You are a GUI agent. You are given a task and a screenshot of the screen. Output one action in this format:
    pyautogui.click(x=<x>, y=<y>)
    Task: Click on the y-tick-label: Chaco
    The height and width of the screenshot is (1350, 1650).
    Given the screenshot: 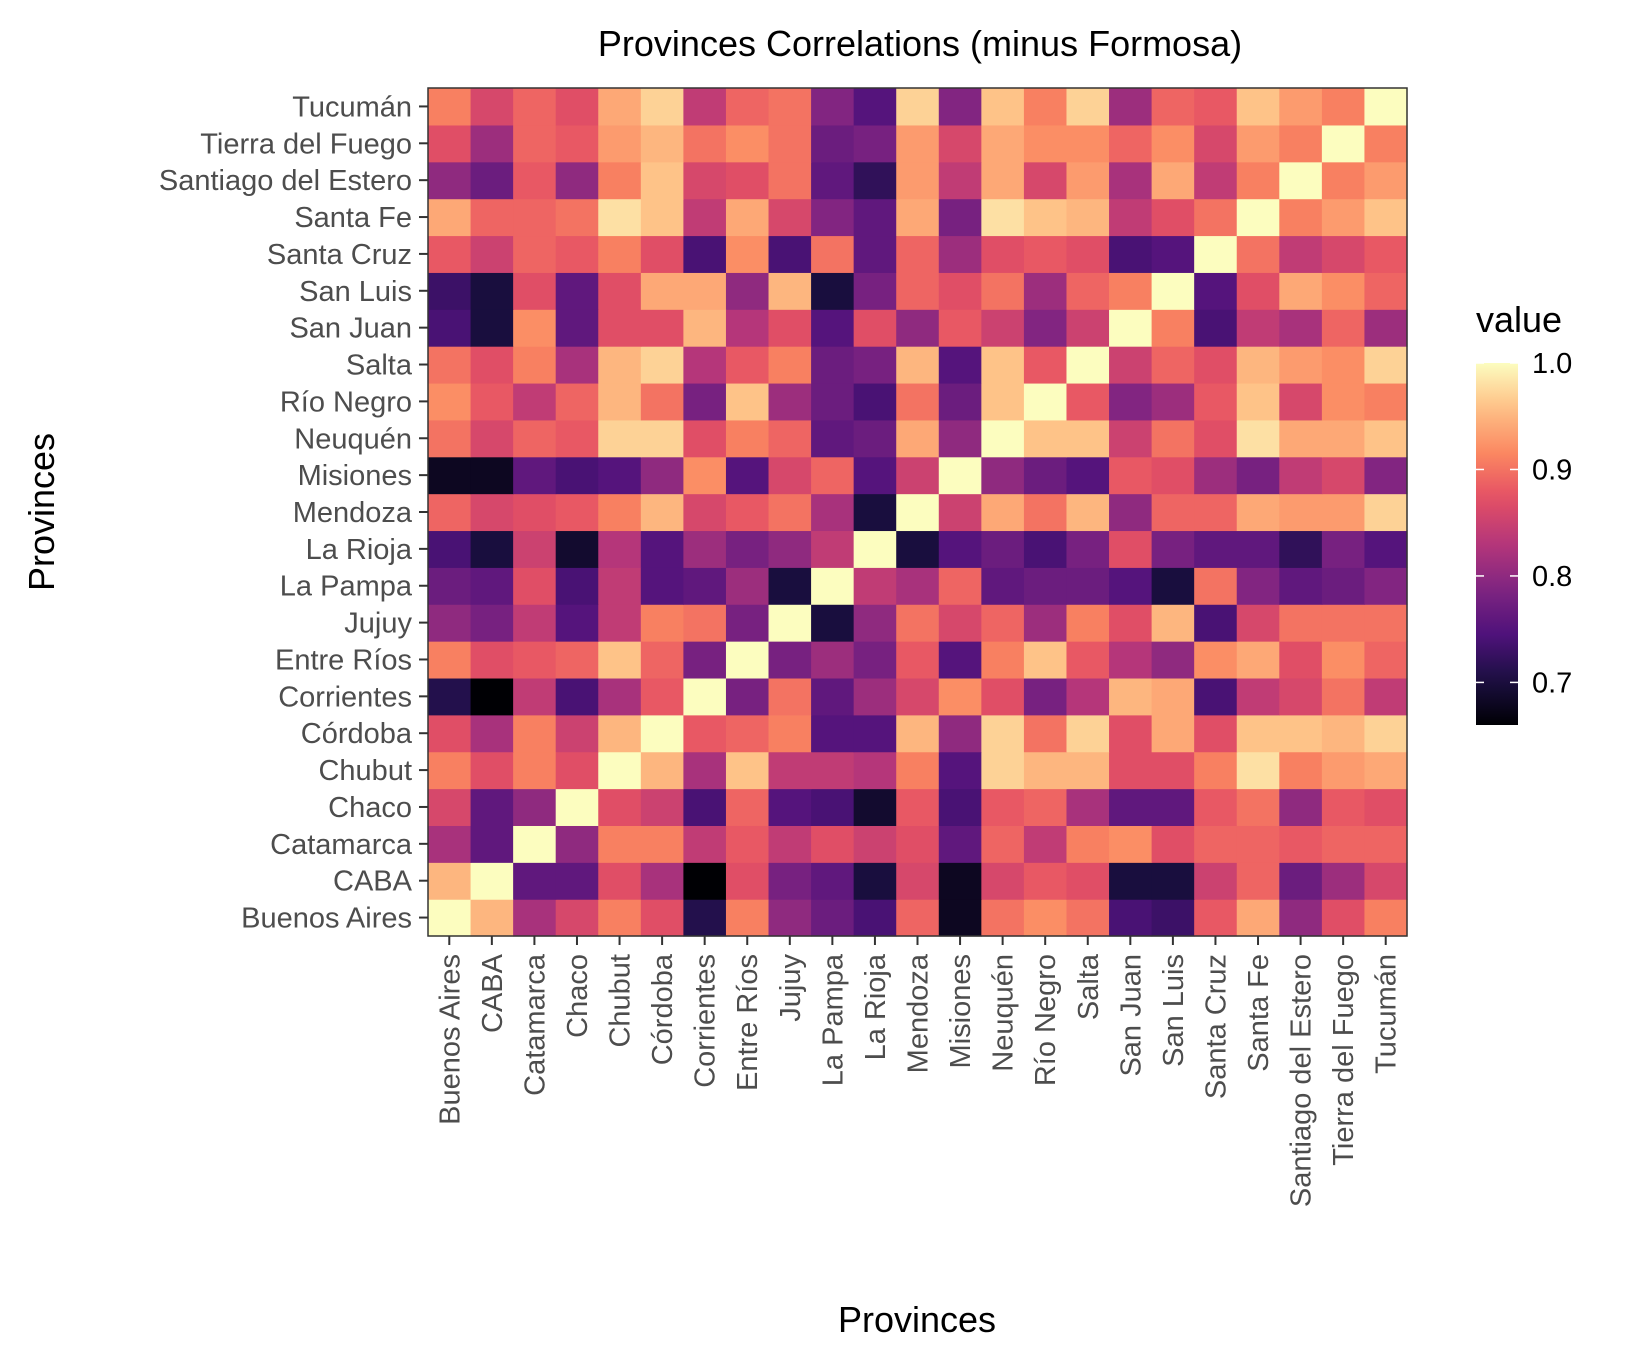 What is the action you would take?
    pyautogui.click(x=370, y=808)
    